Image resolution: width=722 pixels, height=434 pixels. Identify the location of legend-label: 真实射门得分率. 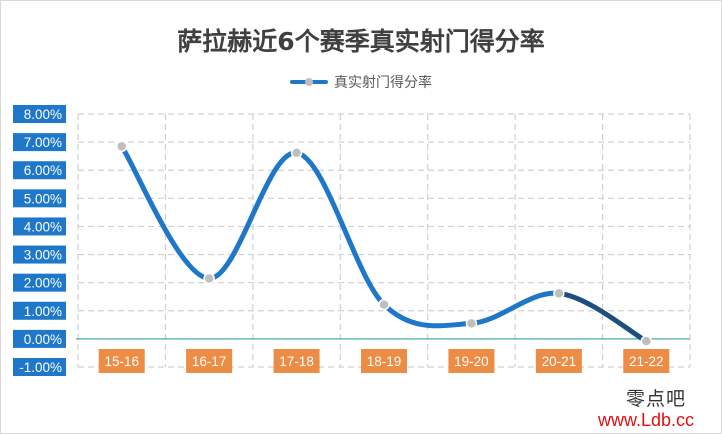
(383, 83).